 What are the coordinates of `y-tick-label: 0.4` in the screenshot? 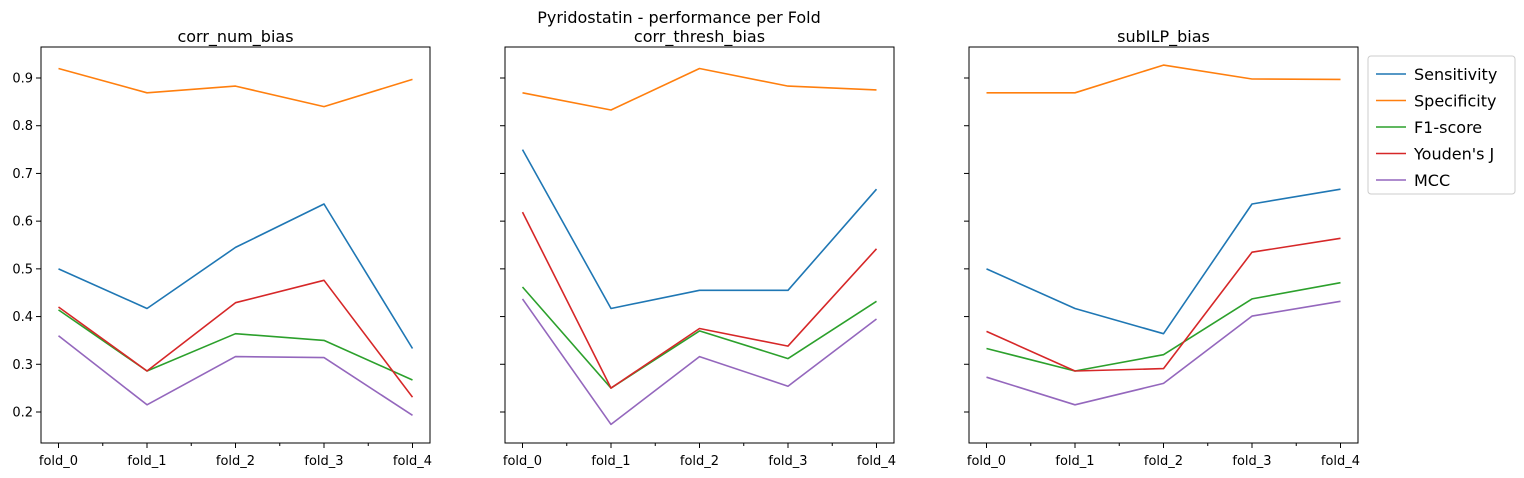 It's located at (22, 317).